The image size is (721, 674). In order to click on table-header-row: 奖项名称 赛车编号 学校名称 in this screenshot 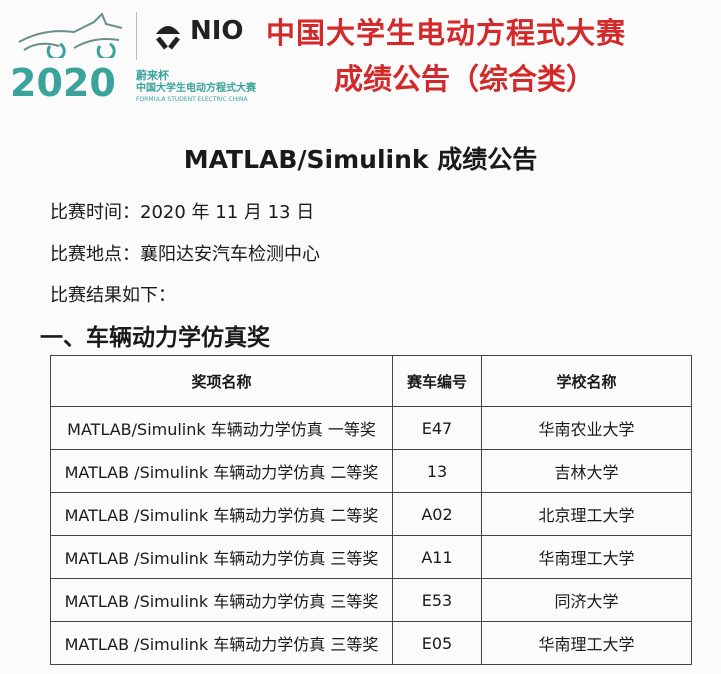, I will do `click(371, 381)`.